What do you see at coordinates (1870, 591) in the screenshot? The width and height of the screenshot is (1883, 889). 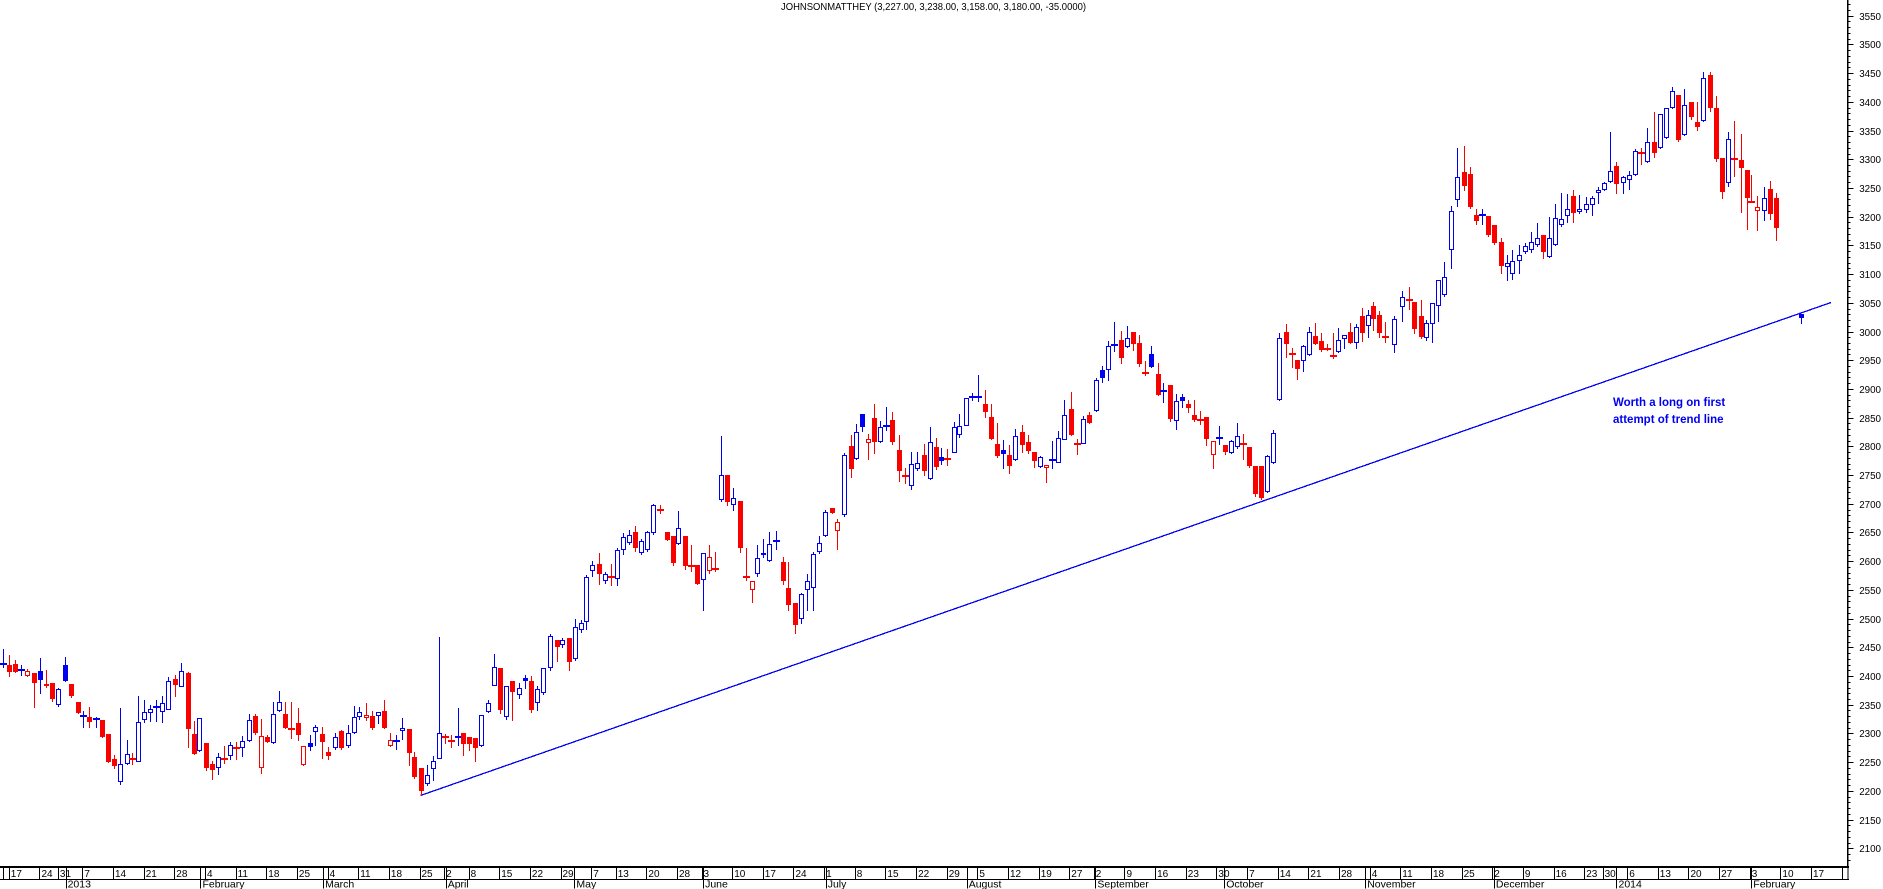 I see `svg-text: 2550` at bounding box center [1870, 591].